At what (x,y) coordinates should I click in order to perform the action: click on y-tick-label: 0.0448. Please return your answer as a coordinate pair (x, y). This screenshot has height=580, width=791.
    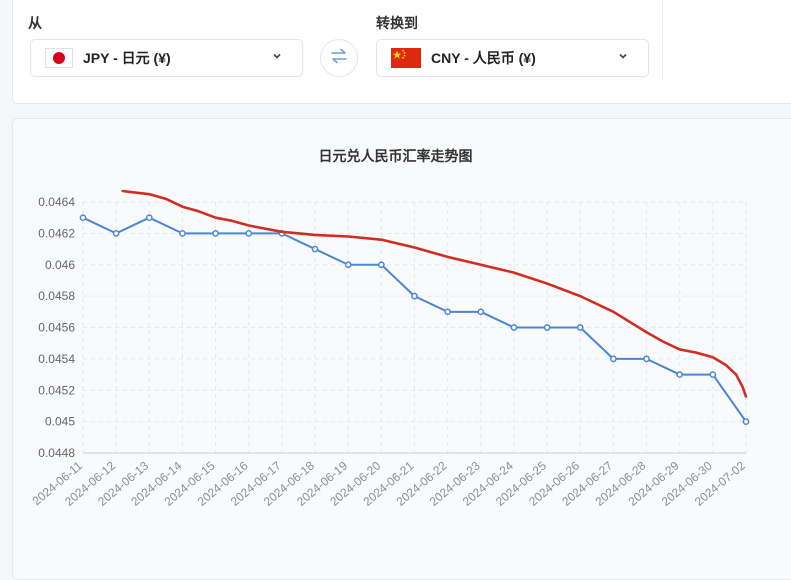
    Looking at the image, I should click on (56, 453).